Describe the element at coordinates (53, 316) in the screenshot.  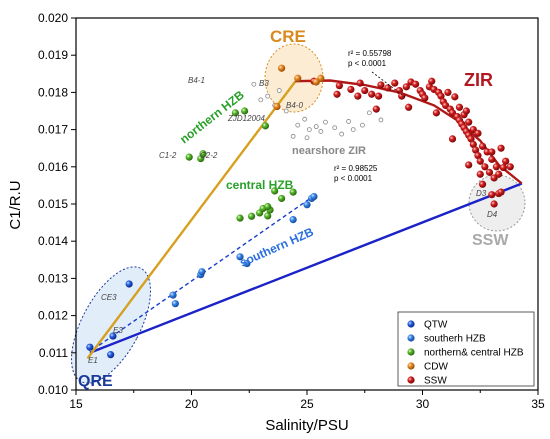
I see `y-tick-label: 0.012` at that location.